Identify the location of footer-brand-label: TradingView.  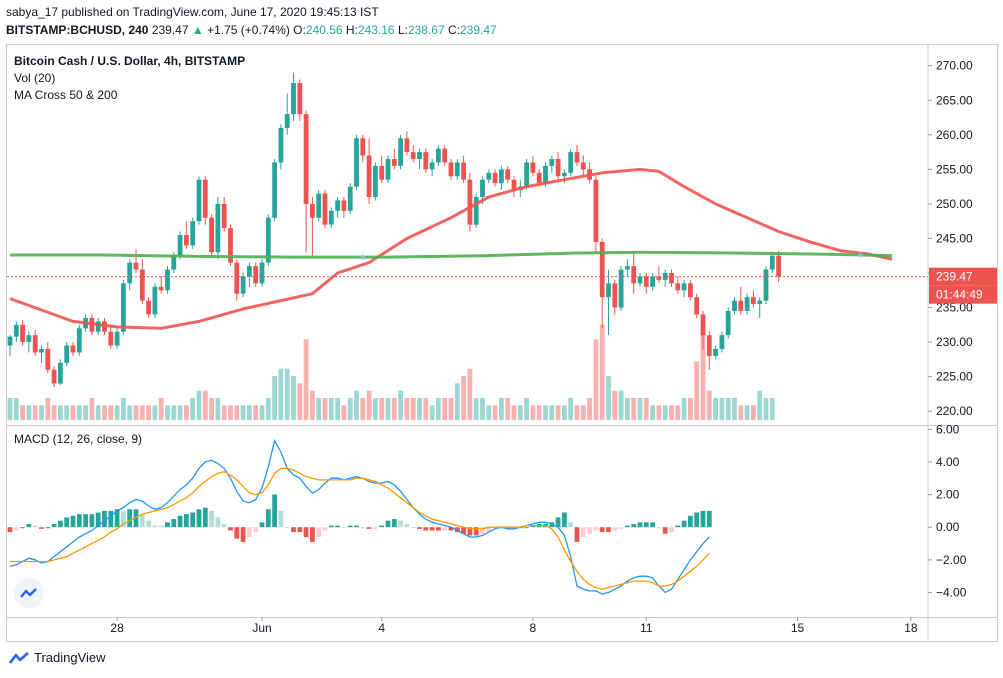
(70, 657).